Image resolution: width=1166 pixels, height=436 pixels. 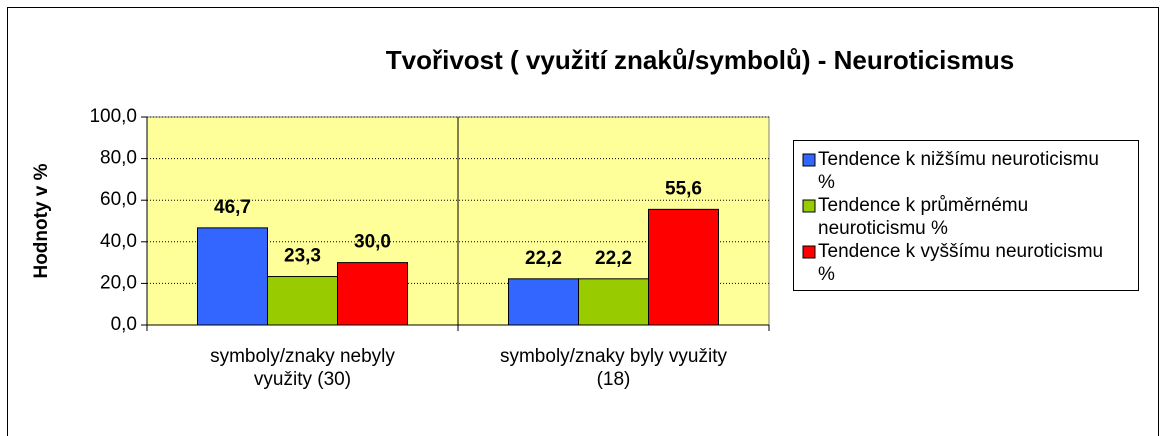 What do you see at coordinates (958, 171) in the screenshot?
I see `legend-label: Tendence k nižšímu neuroticismu %` at bounding box center [958, 171].